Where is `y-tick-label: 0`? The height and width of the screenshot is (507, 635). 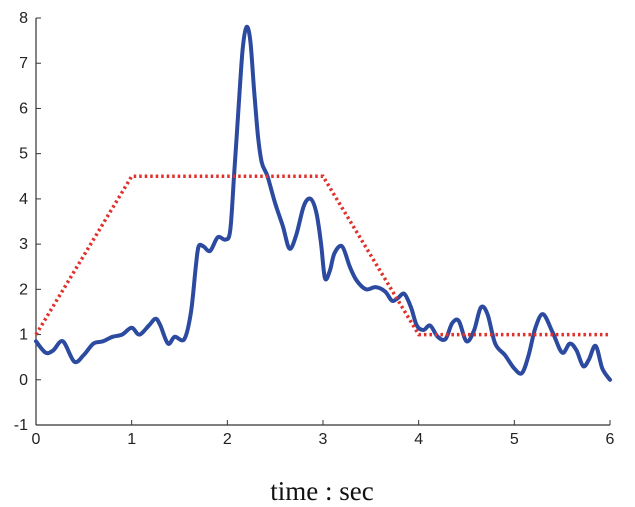
y-tick-label: 0 is located at coordinates (23, 380).